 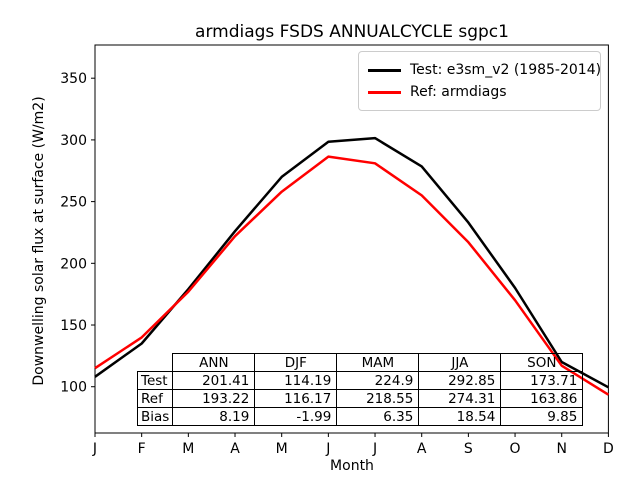 What do you see at coordinates (73, 264) in the screenshot?
I see `y-tick-label: 200` at bounding box center [73, 264].